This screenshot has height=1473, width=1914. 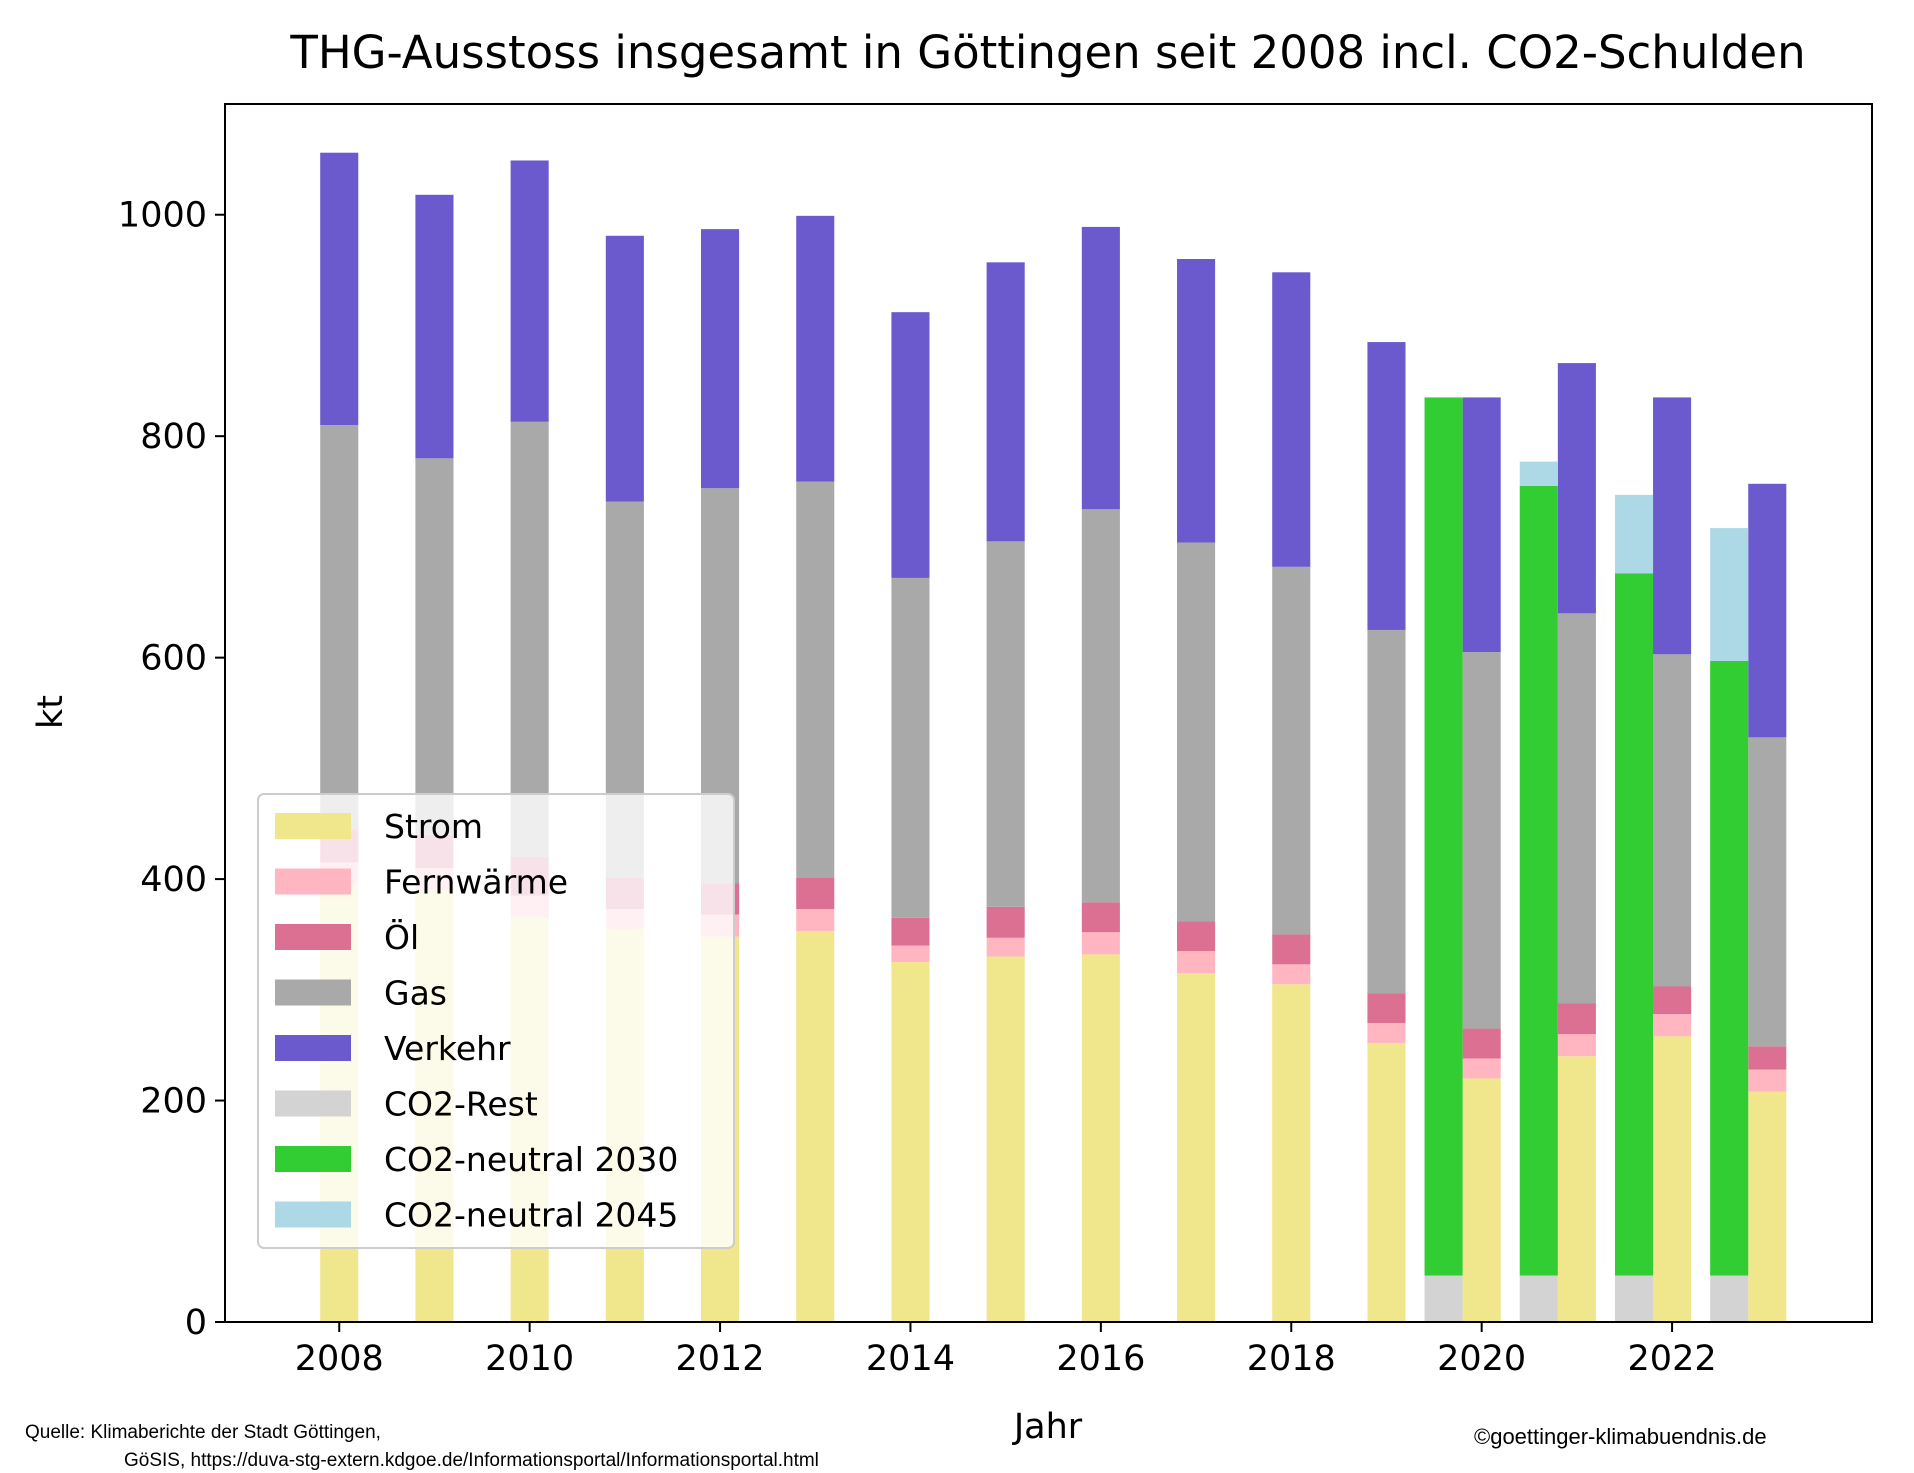 I want to click on bar-fernwaerme-2018, so click(x=1291, y=974).